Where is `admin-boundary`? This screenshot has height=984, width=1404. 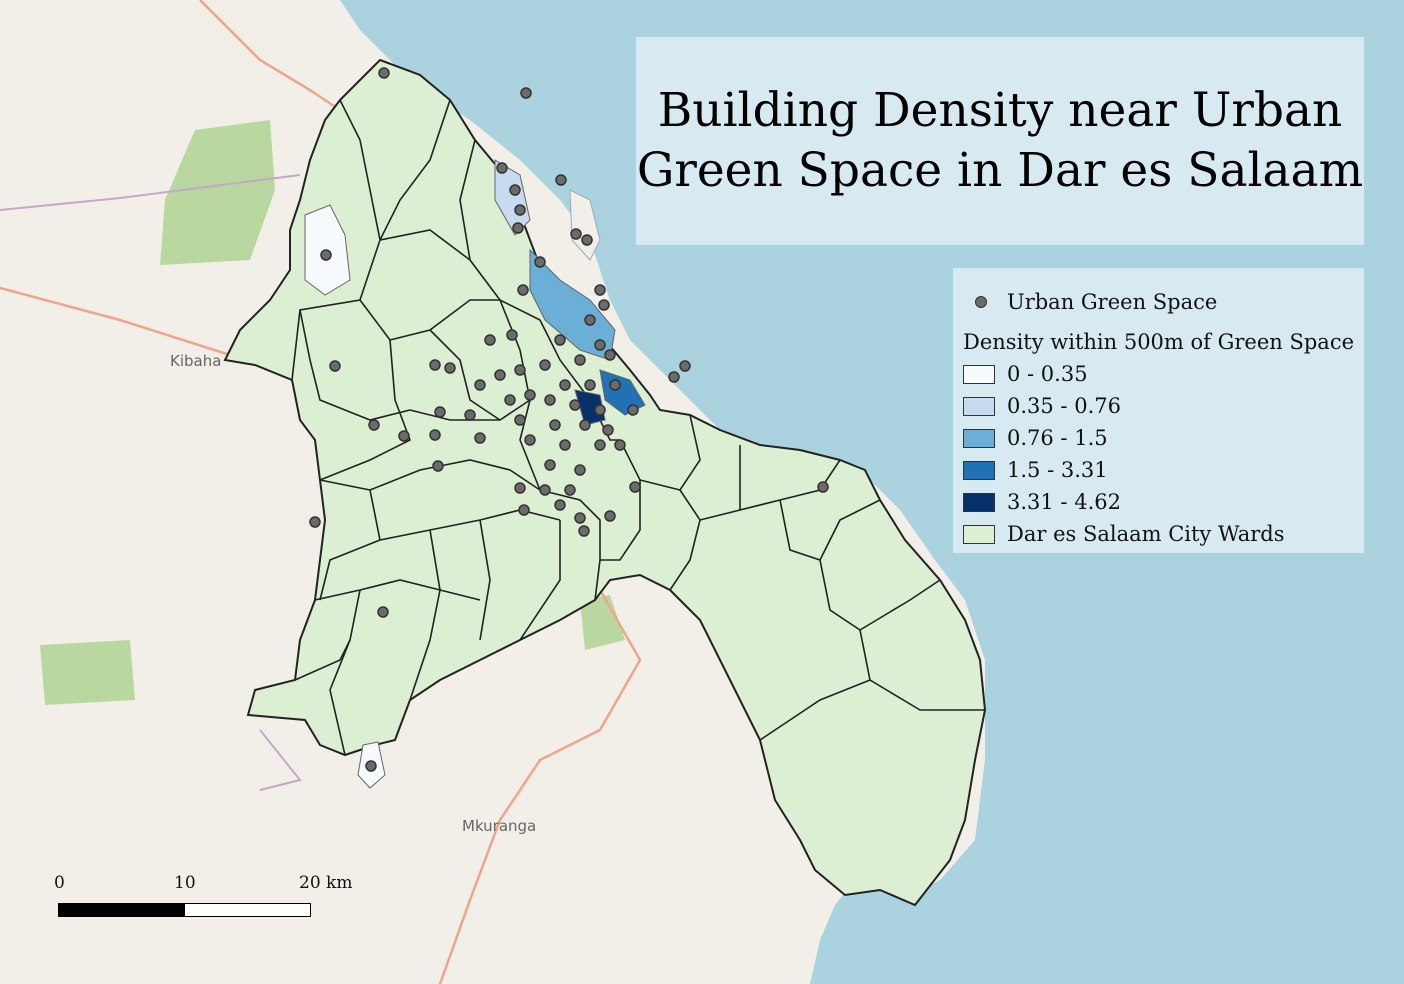
admin-boundary is located at coordinates (150, 192).